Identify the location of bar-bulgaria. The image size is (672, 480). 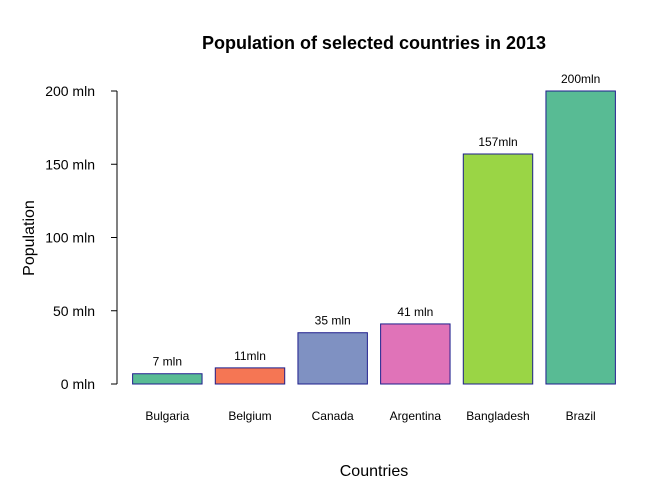
(167, 379).